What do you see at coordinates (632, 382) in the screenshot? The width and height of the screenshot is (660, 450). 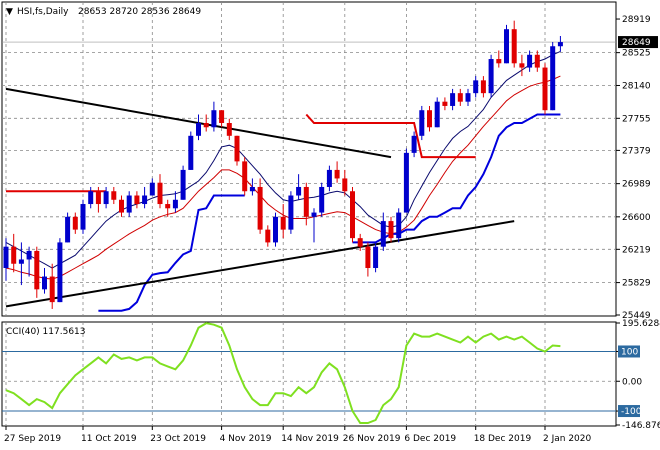 I see `cci-tick-label: 0.00` at bounding box center [632, 382].